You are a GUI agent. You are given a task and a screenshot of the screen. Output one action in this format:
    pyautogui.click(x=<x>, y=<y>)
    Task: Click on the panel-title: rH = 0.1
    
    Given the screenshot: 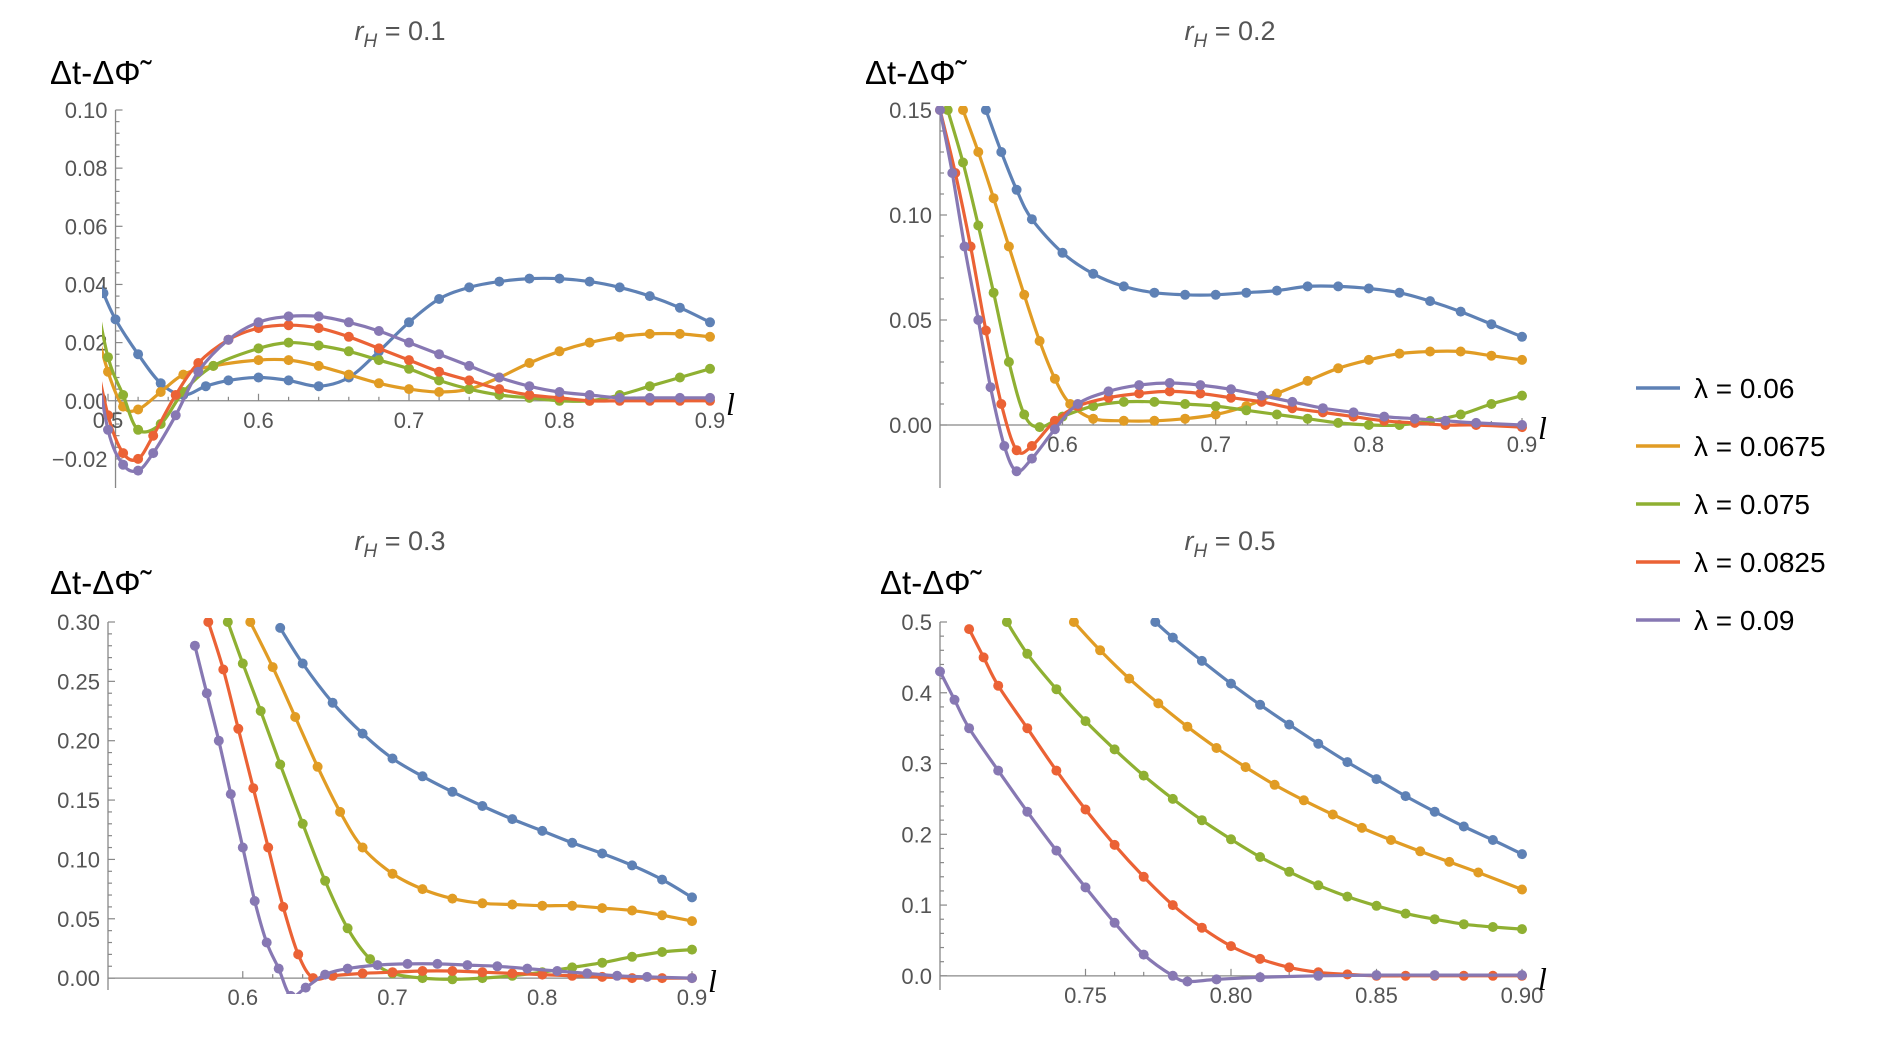 What is the action you would take?
    pyautogui.click(x=399, y=34)
    